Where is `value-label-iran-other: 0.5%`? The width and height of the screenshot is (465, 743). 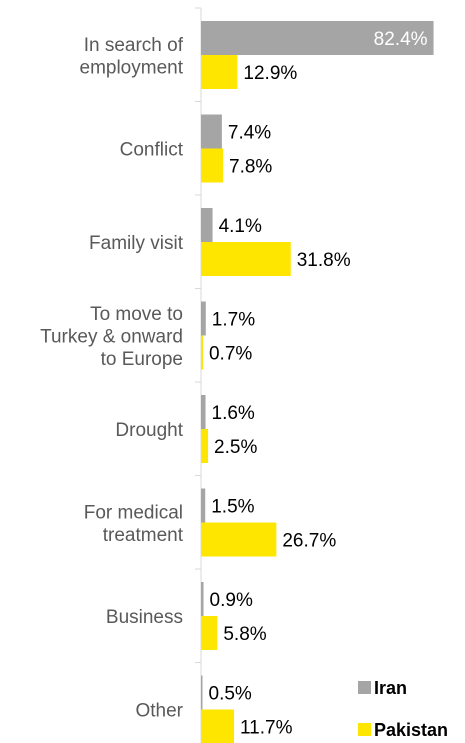
value-label-iran-other: 0.5% is located at coordinates (230, 694).